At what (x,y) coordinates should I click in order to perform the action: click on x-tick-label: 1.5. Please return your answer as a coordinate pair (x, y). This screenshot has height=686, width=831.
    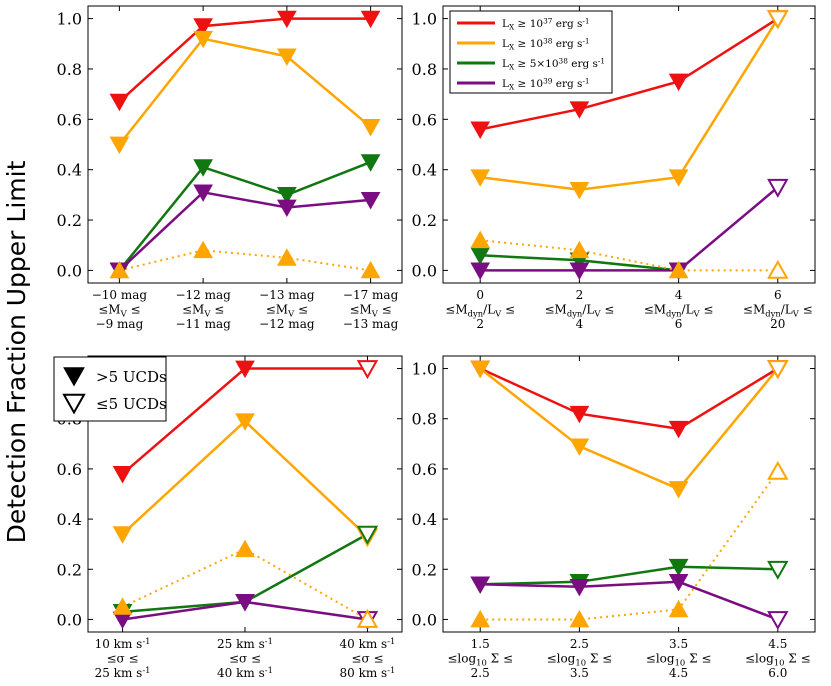
    Looking at the image, I should click on (480, 644).